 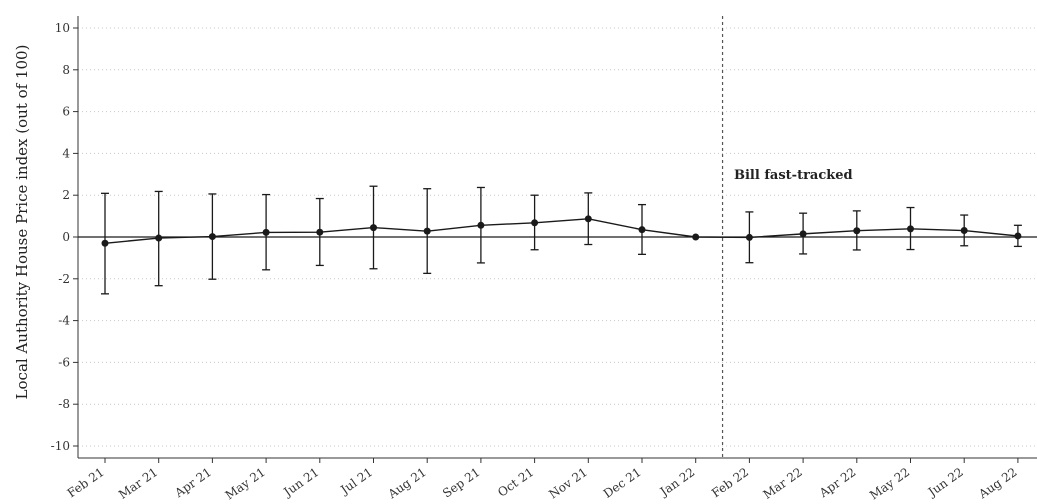 What do you see at coordinates (355, 481) in the screenshot?
I see `x-tick-label: Jul 21` at bounding box center [355, 481].